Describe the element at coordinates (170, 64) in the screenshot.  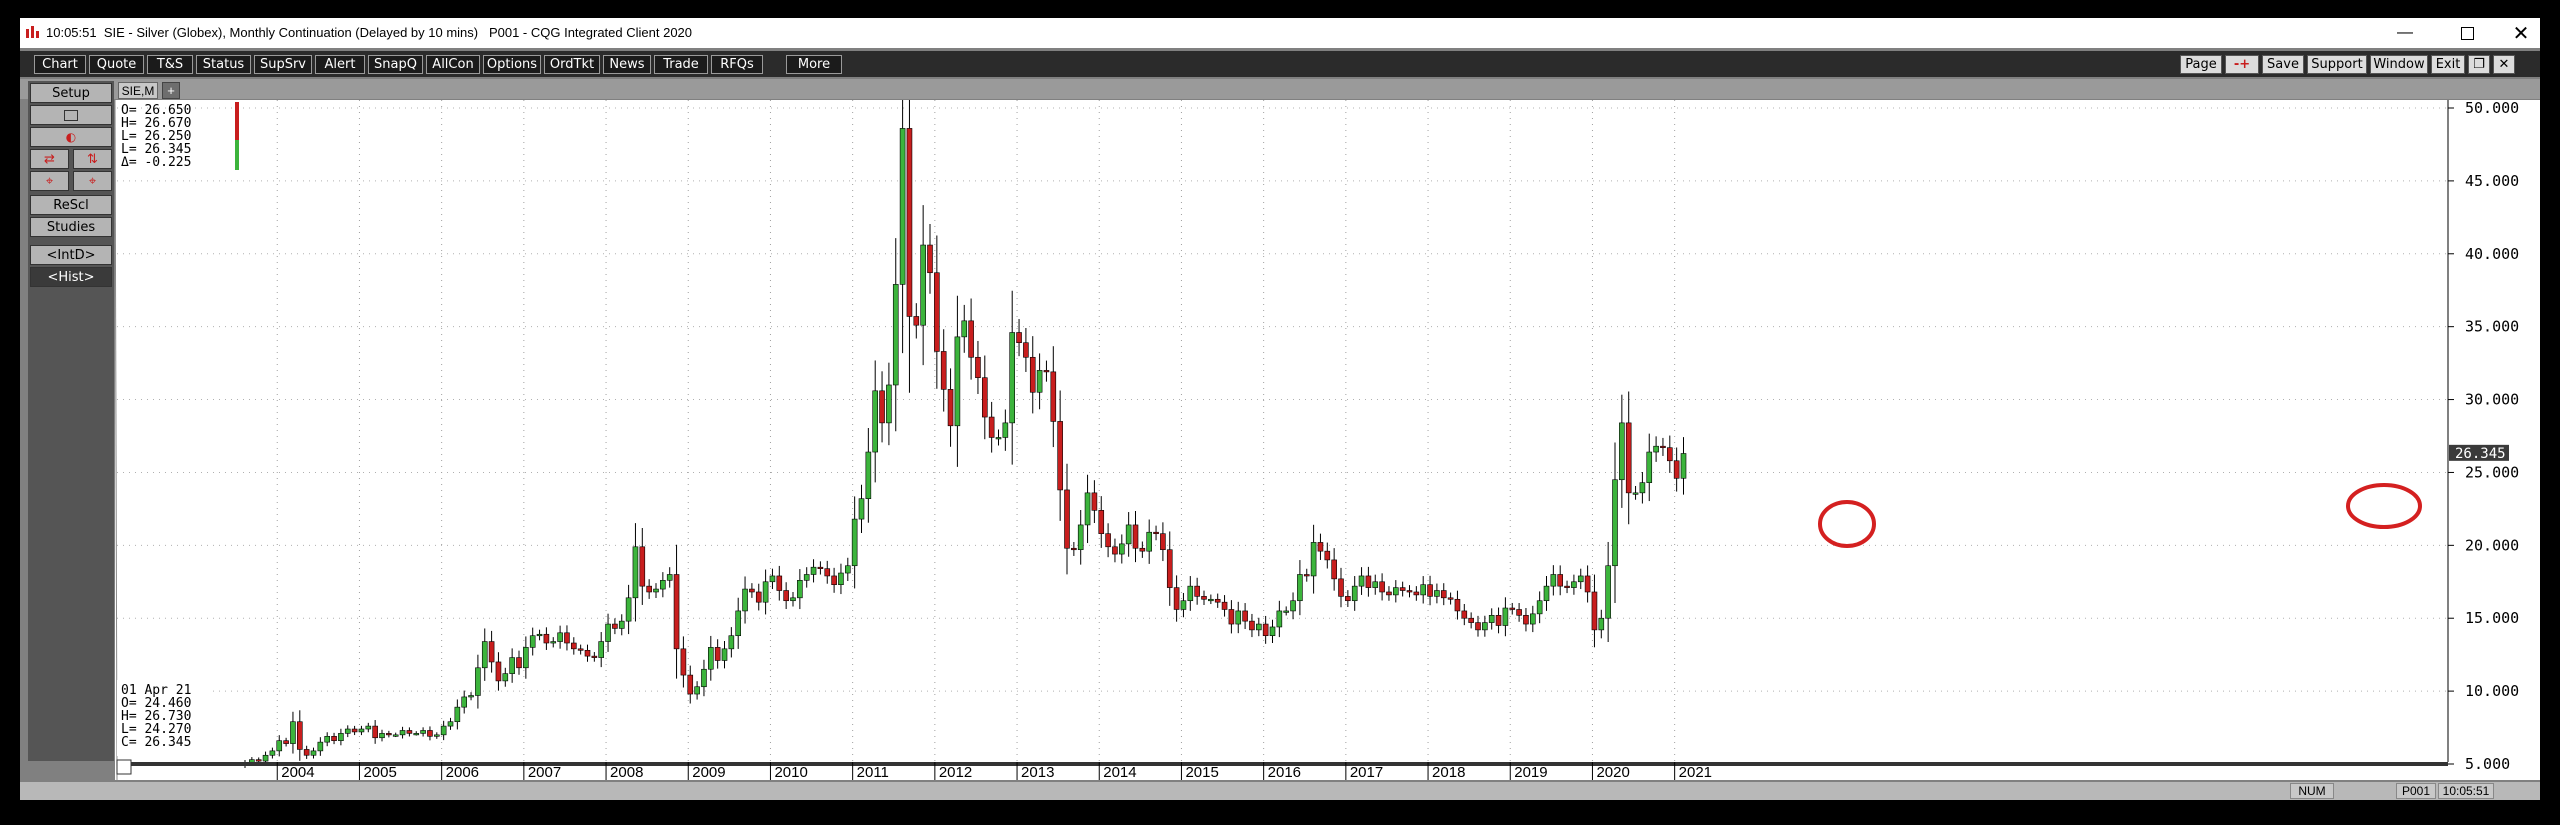
I see `menu-ts-button: T&S` at that location.